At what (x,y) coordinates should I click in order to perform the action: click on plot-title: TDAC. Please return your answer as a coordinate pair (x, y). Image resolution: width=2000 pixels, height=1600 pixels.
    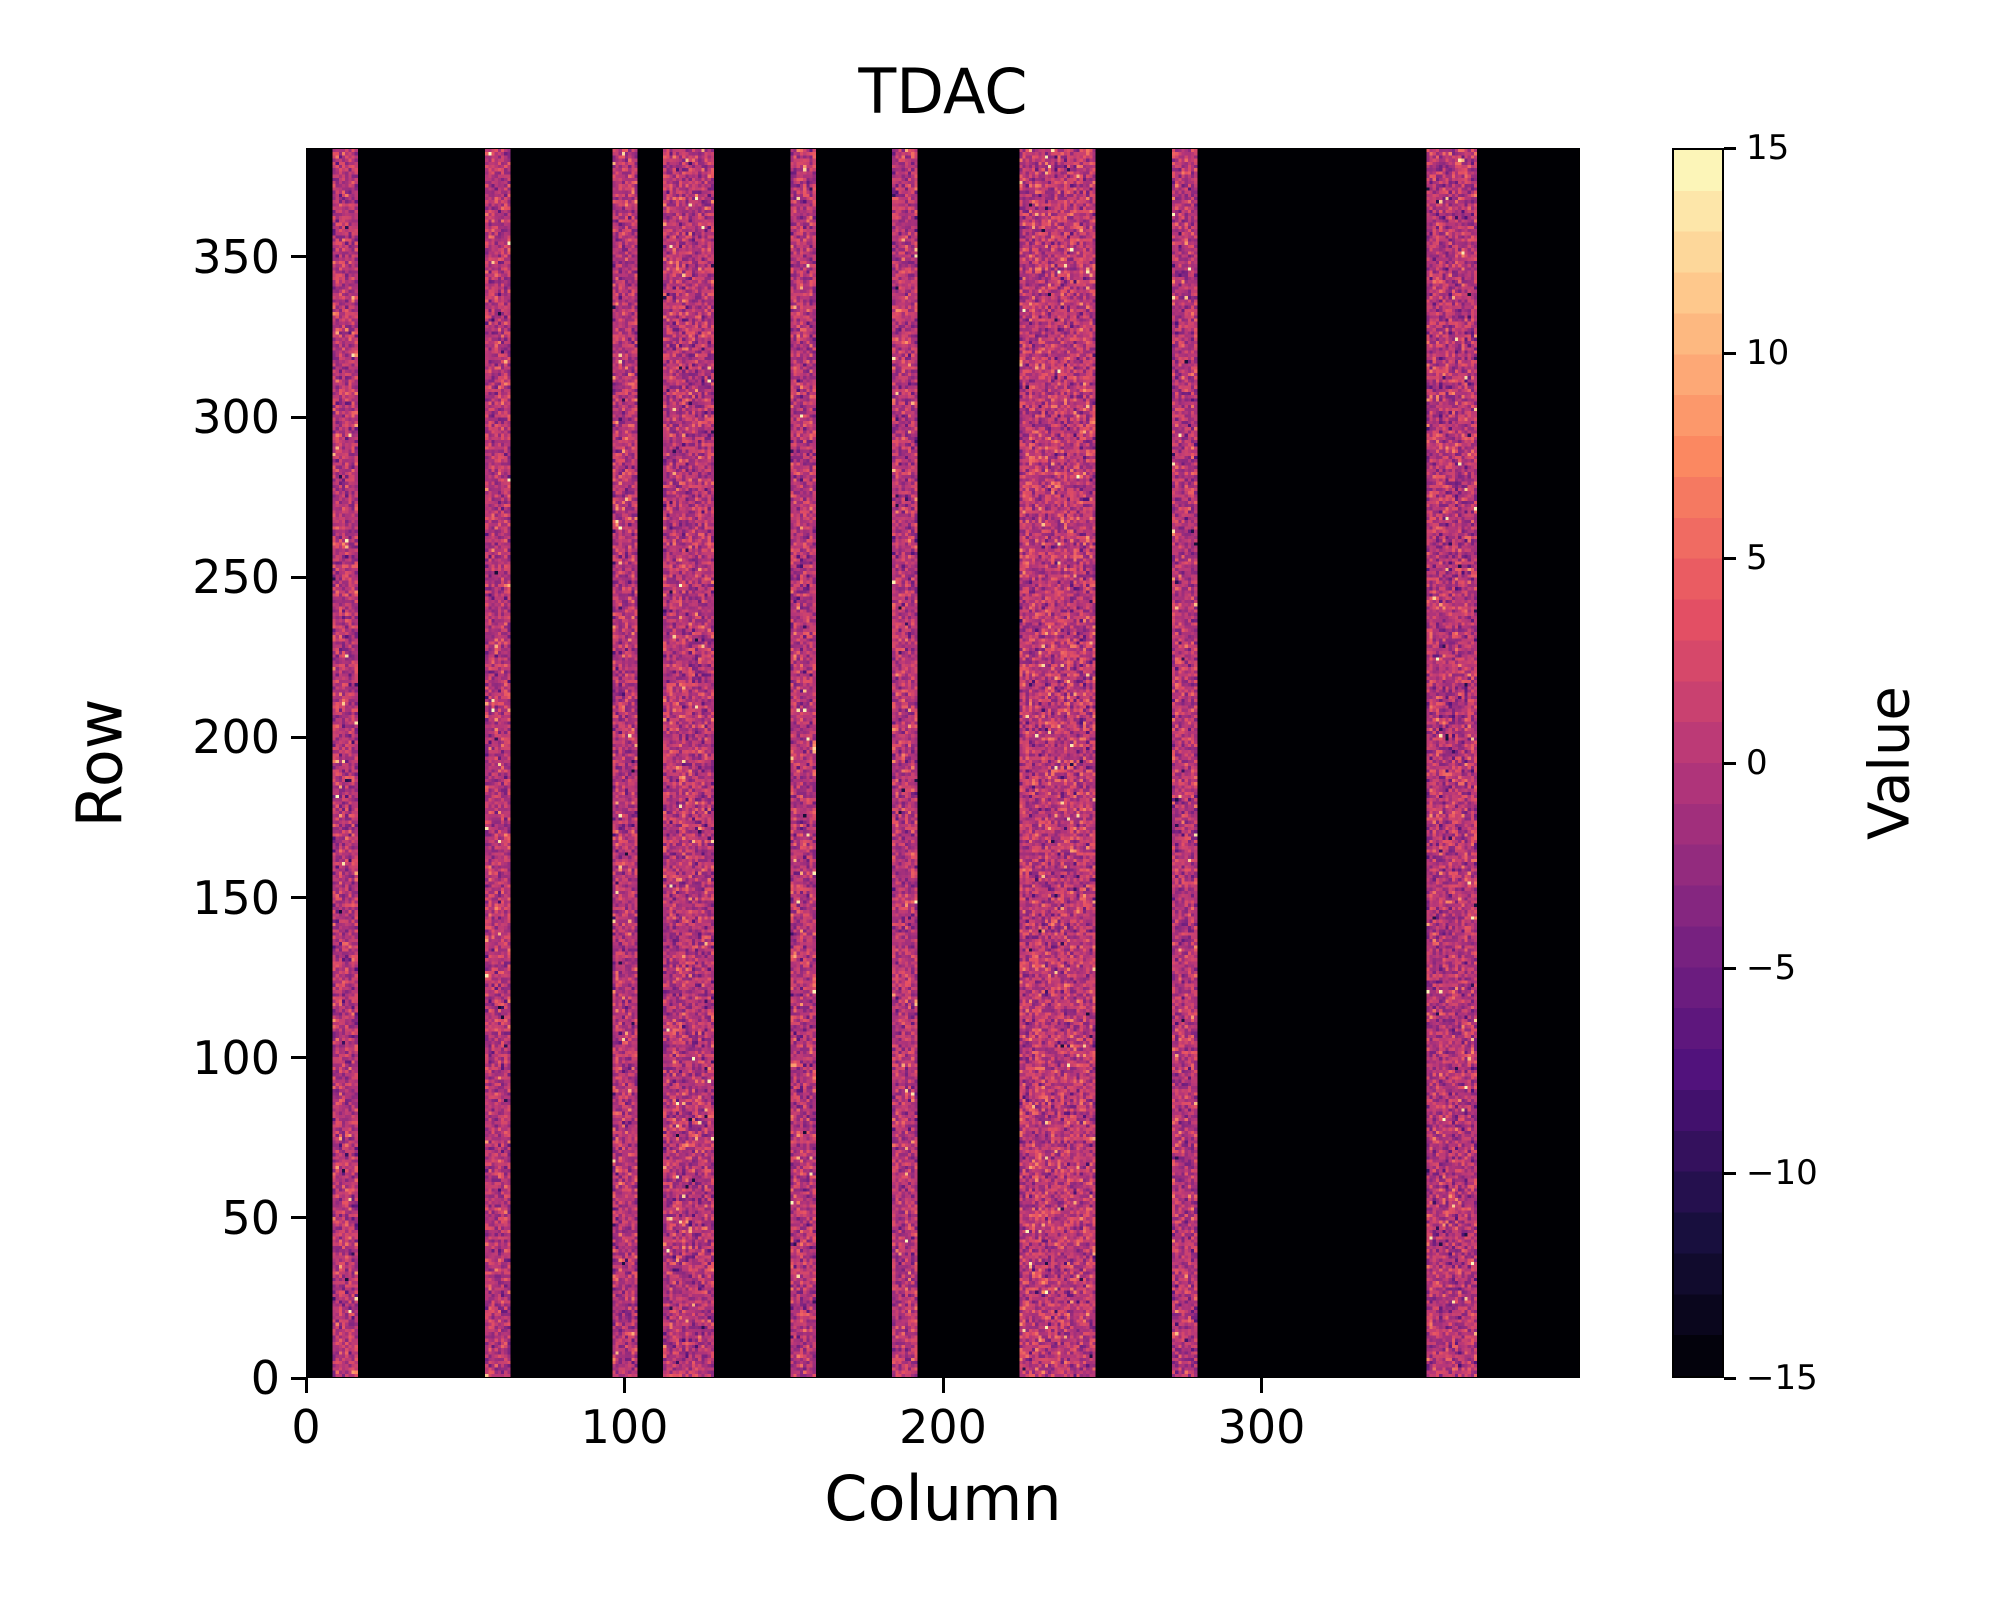
    Looking at the image, I should click on (943, 91).